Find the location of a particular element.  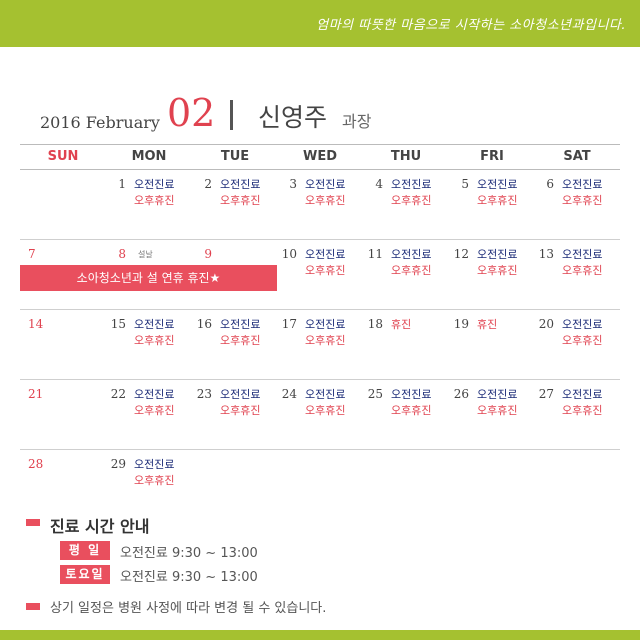

day-cell: 26 오전진료 오후휴진 is located at coordinates (492, 414).